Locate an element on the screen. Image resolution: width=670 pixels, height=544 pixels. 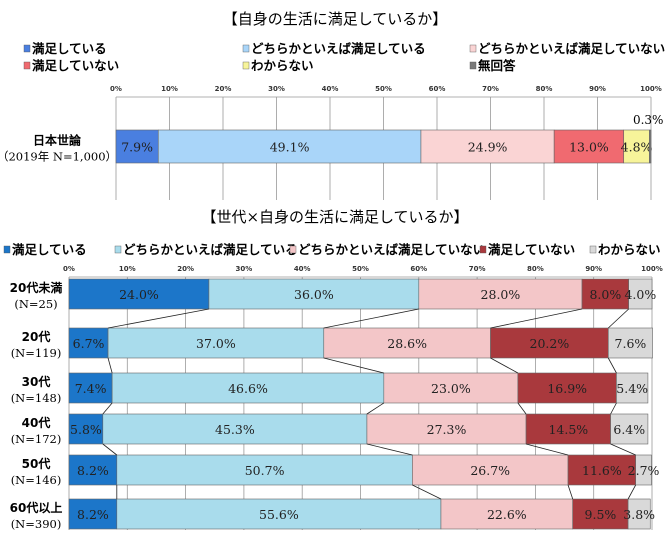
category-label: 60代以上 is located at coordinates (36, 507).